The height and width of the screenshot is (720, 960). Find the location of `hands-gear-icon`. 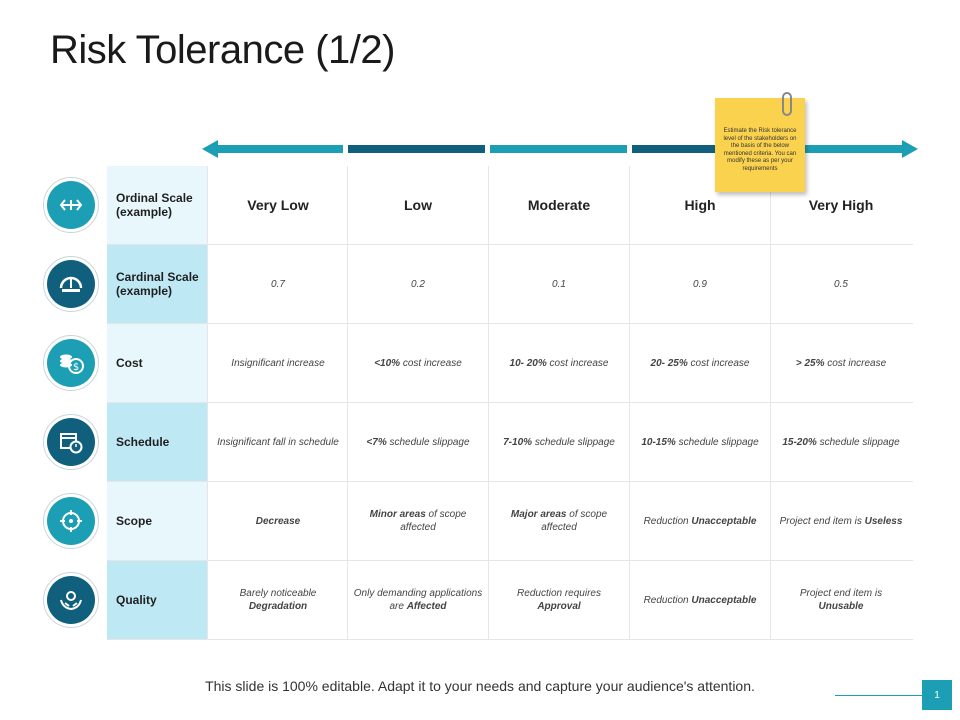

hands-gear-icon is located at coordinates (71, 600).